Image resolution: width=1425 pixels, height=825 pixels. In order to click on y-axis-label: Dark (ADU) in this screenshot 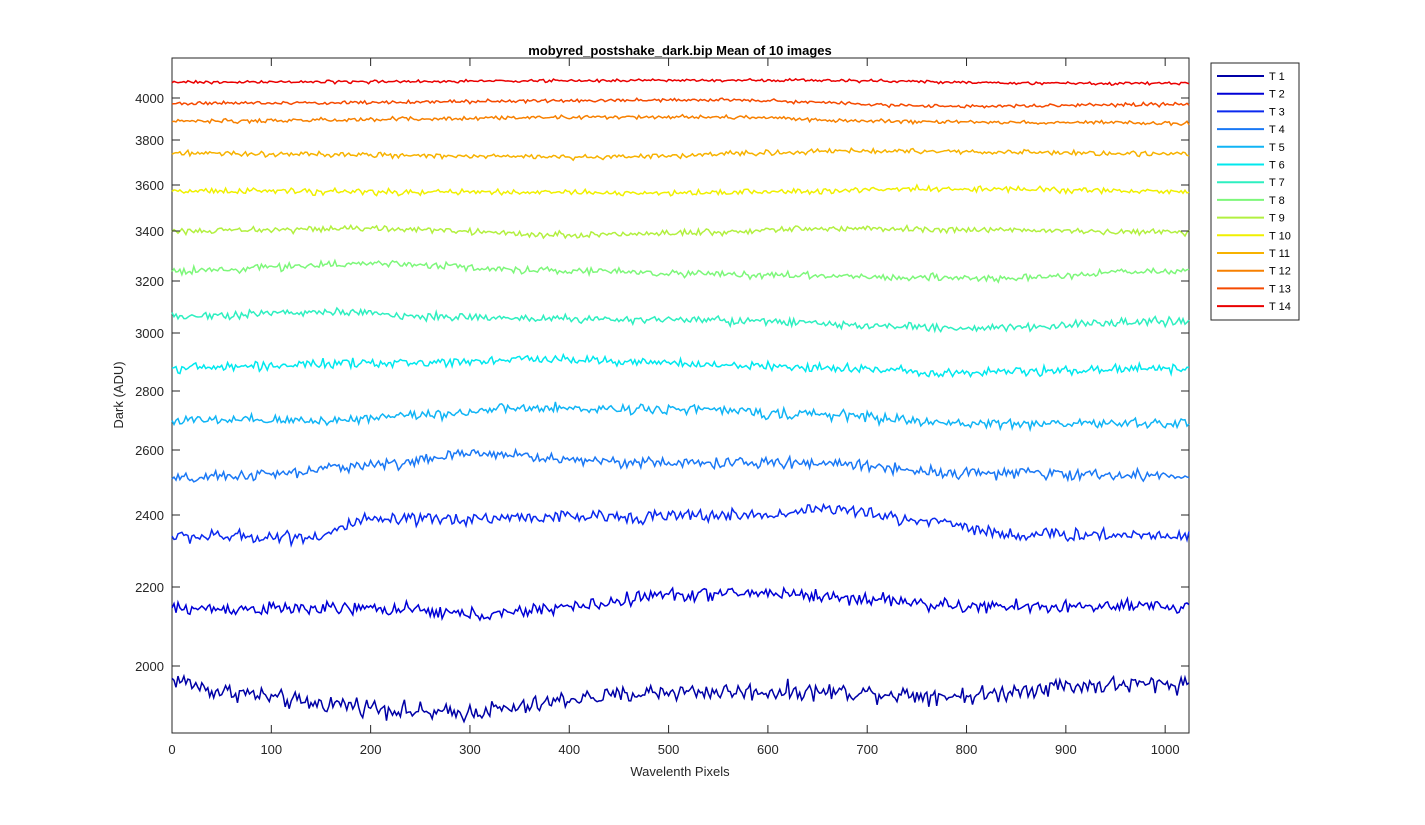, I will do `click(118, 394)`.